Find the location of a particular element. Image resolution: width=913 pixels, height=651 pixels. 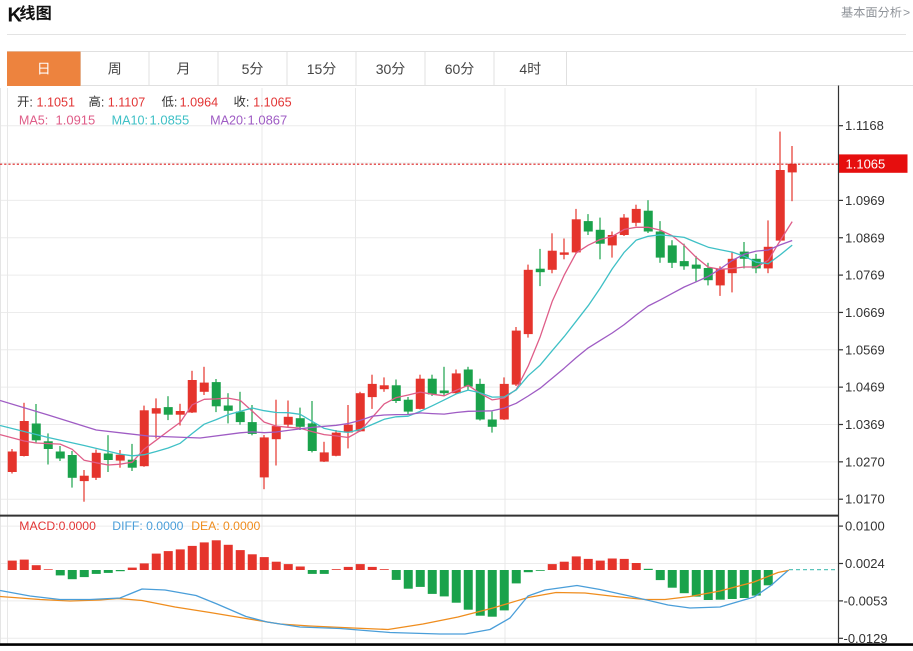

svg-text: 1.1168 is located at coordinates (864, 125).